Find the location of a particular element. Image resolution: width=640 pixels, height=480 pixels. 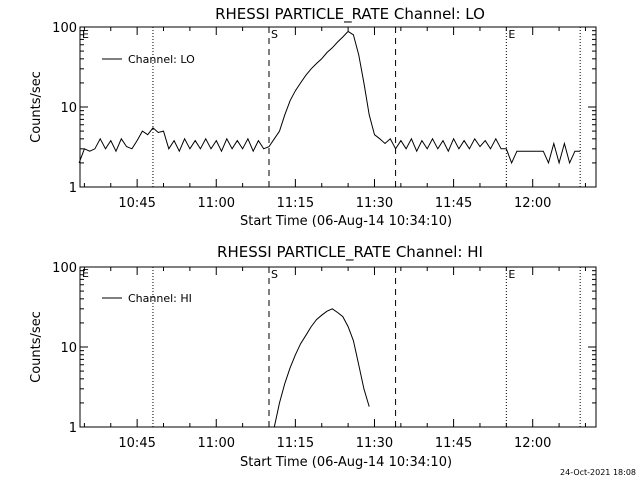

chart-title: RHESSI PARTICLE_RATE Channel: LO is located at coordinates (350, 14).